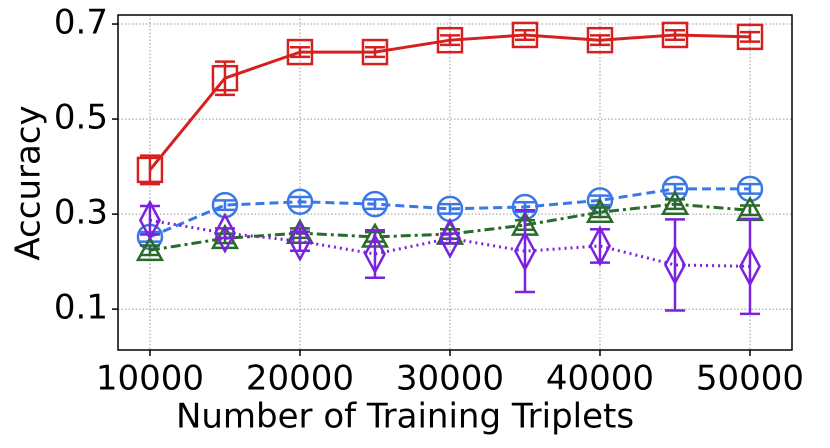  What do you see at coordinates (750, 379) in the screenshot?
I see `x-tick-label: 50000` at bounding box center [750, 379].